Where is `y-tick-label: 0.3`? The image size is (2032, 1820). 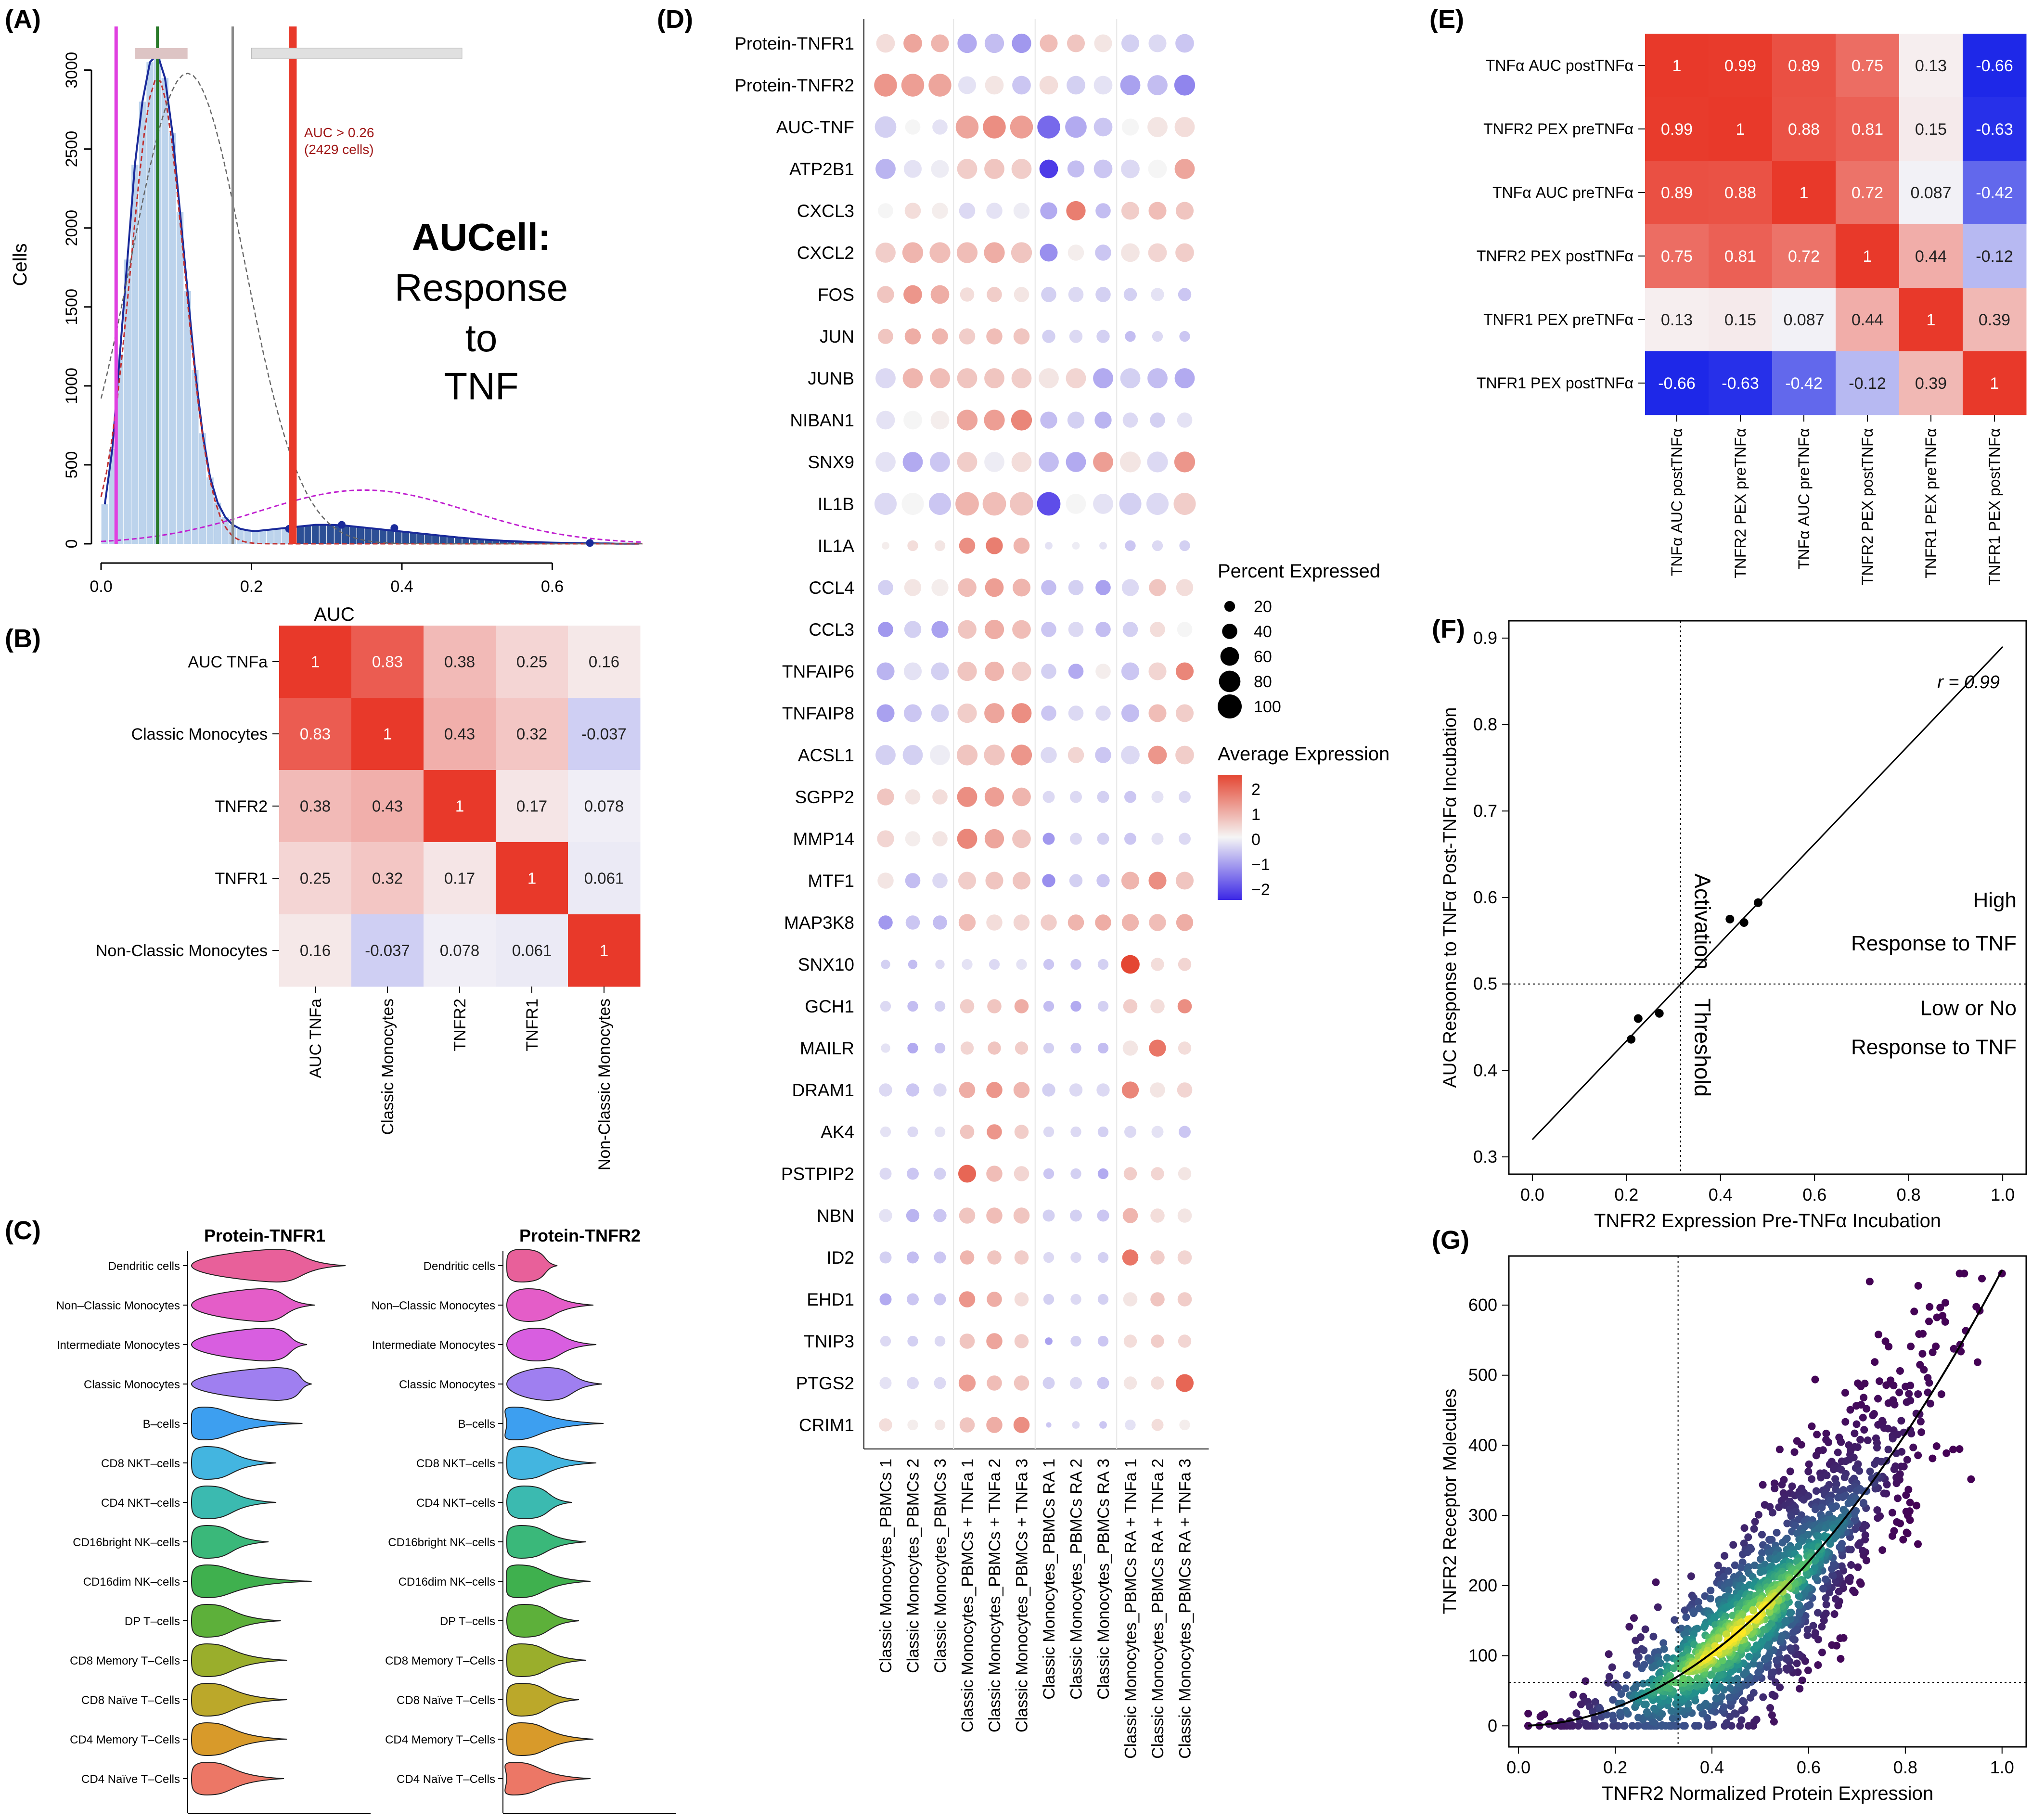 y-tick-label: 0.3 is located at coordinates (1485, 1157).